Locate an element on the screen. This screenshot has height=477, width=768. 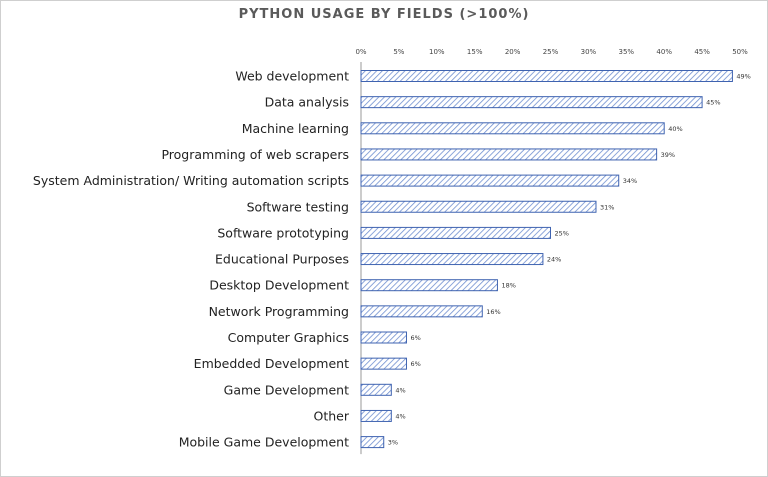
data-label: 18% is located at coordinates (508, 286).